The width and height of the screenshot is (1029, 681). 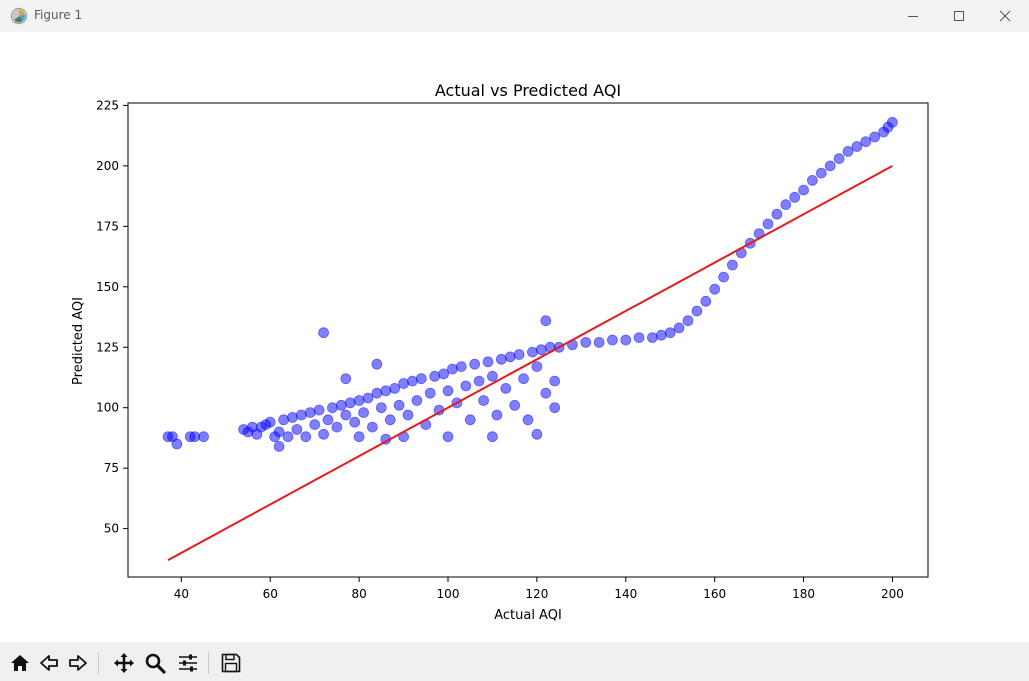 I want to click on window-title: Figure 1, so click(x=58, y=15).